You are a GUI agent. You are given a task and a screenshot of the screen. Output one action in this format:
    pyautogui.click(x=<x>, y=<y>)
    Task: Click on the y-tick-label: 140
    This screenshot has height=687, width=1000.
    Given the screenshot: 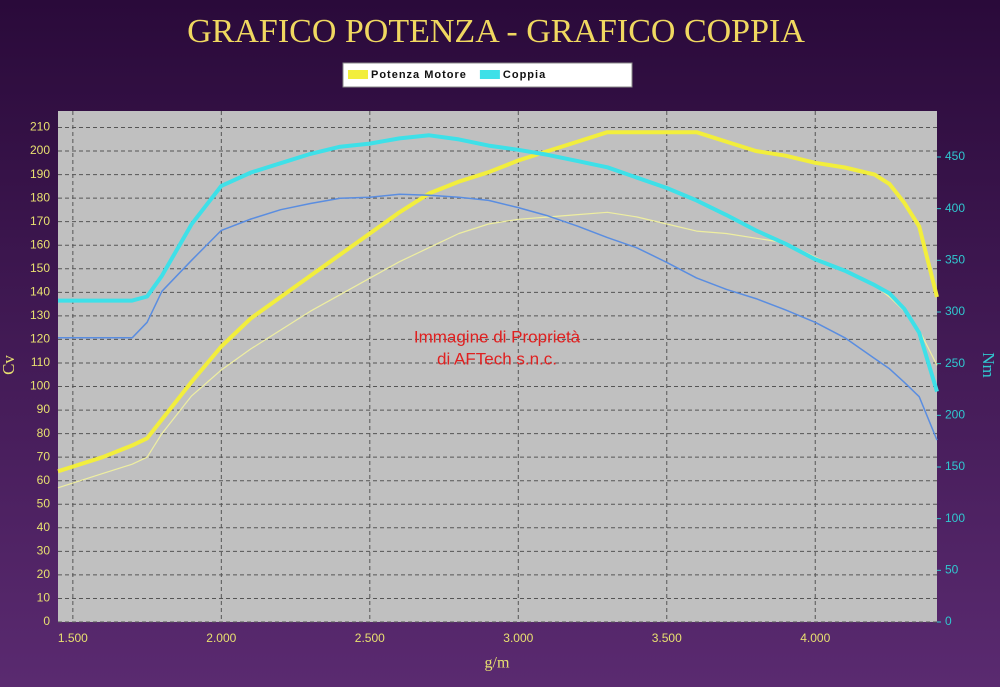 What is the action you would take?
    pyautogui.click(x=40, y=291)
    